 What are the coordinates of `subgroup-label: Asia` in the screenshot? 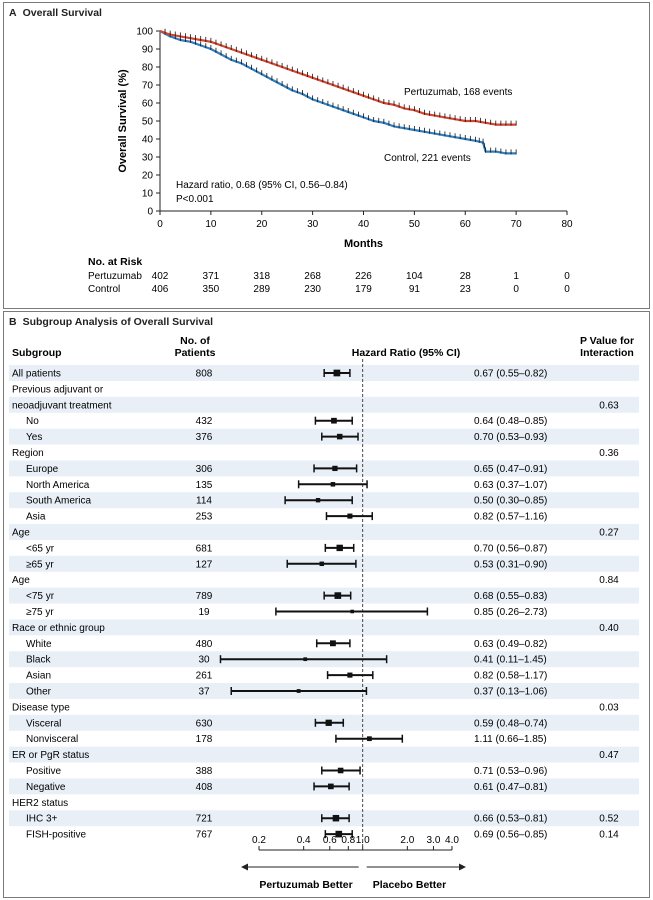 It's located at (36, 517).